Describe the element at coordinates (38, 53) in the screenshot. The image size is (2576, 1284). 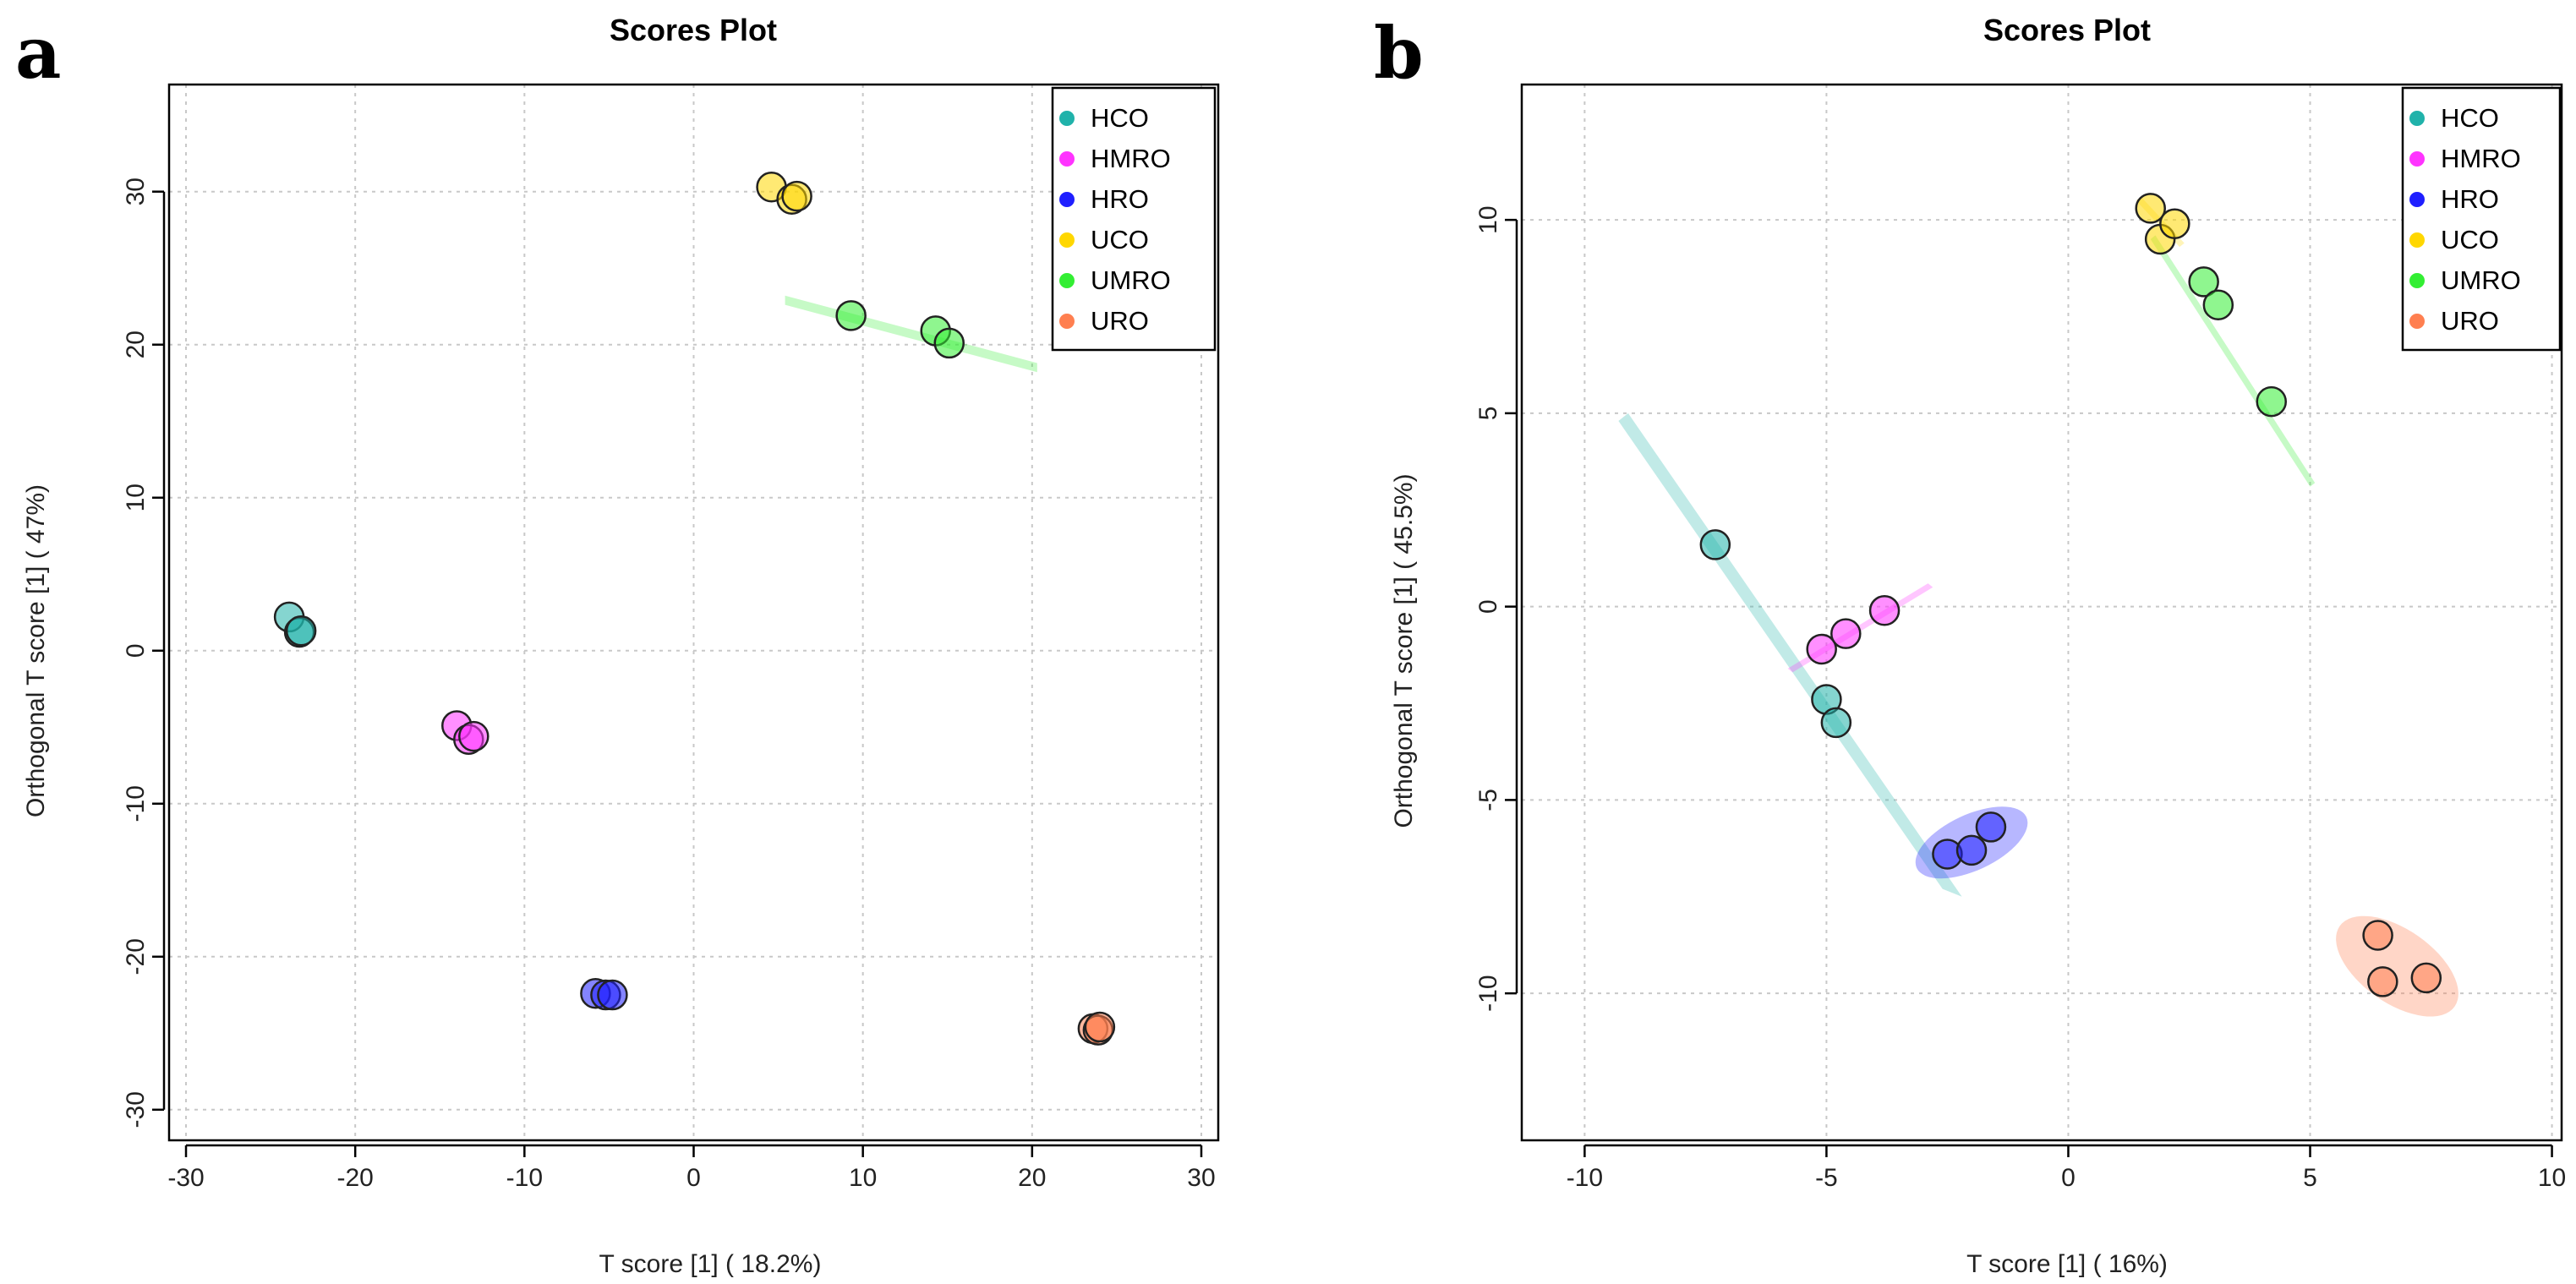
I see `panel-a-letter: a` at that location.